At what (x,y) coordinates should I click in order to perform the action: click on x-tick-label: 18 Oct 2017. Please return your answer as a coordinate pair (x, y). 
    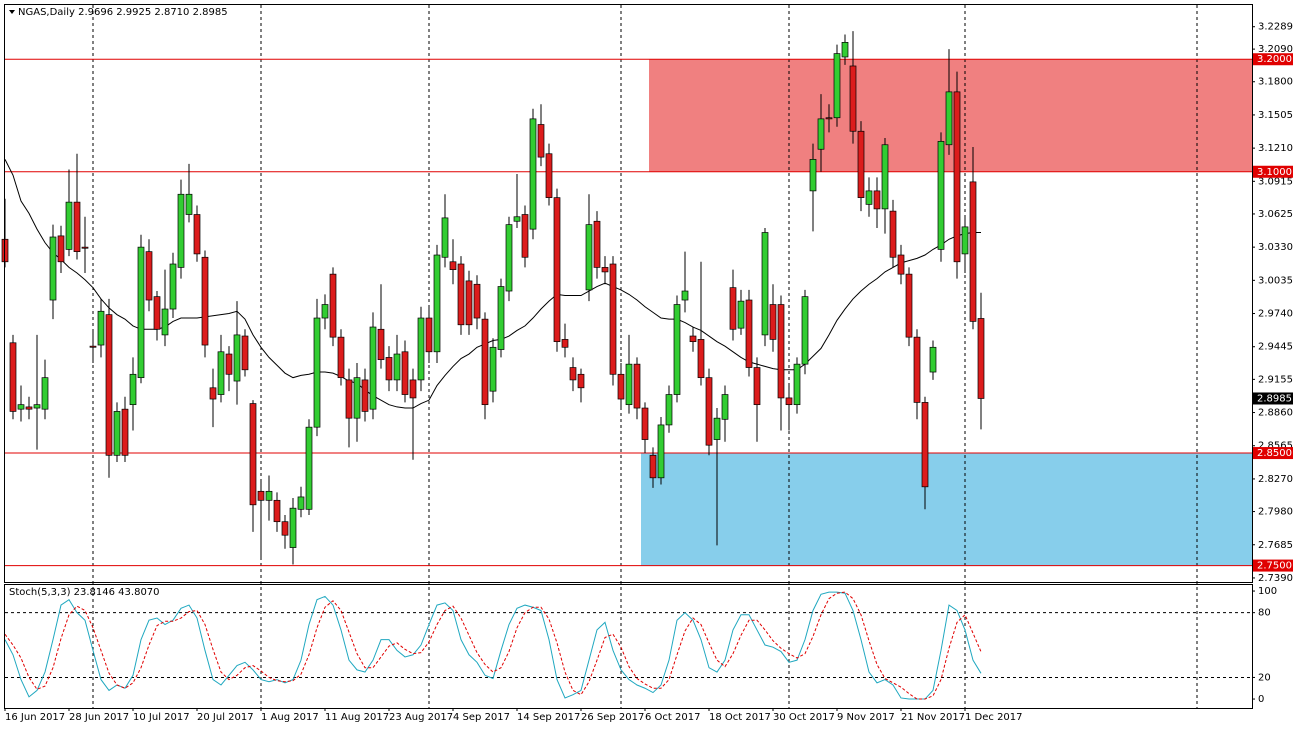
    Looking at the image, I should click on (740, 717).